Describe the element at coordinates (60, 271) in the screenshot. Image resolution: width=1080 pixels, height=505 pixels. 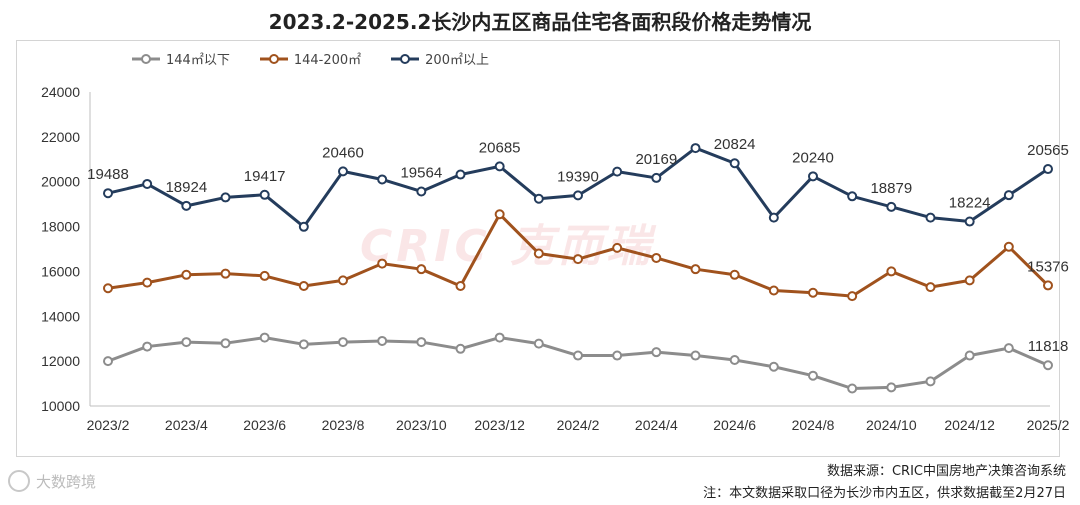
I see `y-tick-label: 16000` at that location.